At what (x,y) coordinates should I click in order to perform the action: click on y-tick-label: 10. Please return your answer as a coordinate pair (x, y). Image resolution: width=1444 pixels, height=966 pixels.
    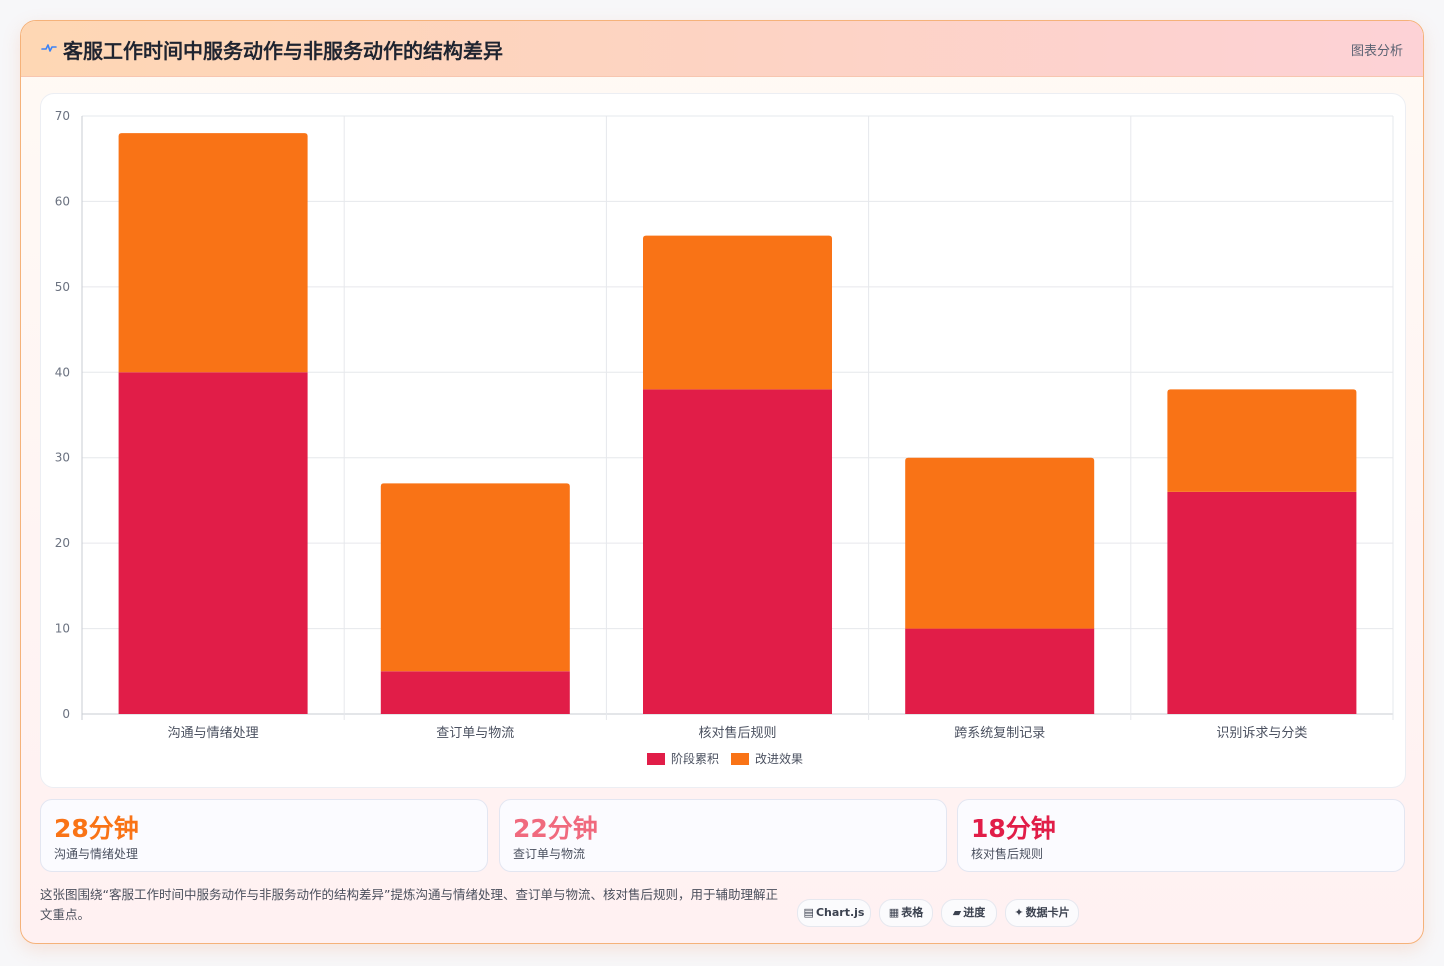
    Looking at the image, I should click on (62, 629).